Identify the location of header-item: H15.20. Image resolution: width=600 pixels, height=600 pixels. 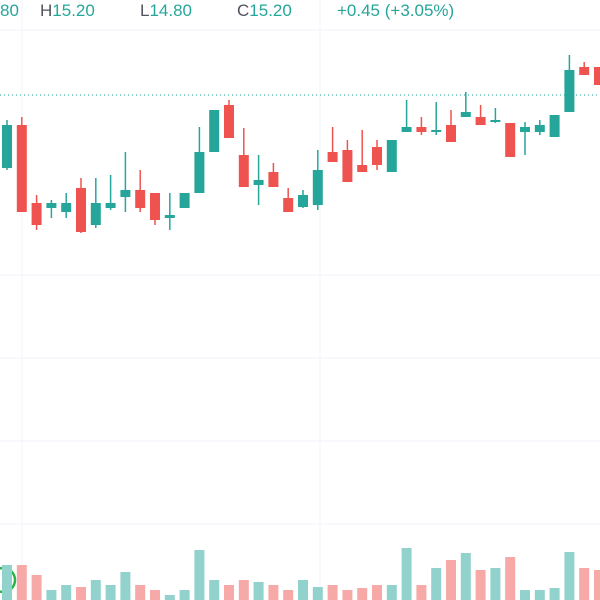
(67, 10).